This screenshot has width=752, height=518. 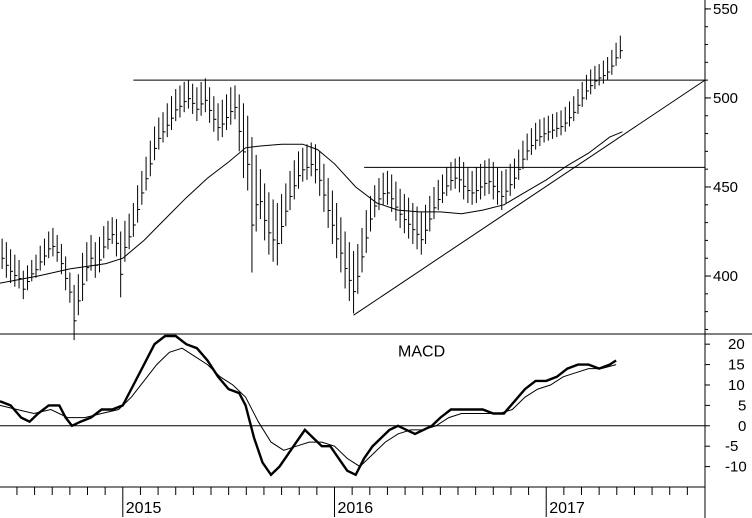 I want to click on price-y-tick-label: 550, so click(x=725, y=9).